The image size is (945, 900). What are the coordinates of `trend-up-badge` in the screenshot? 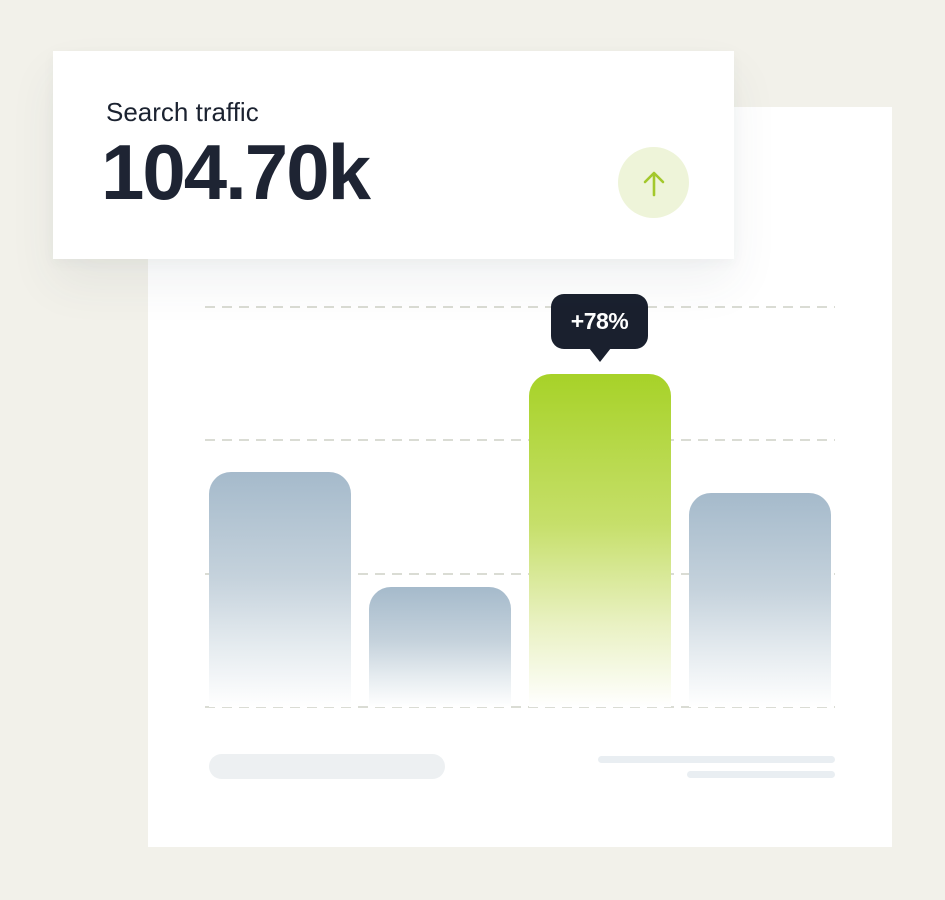 It's located at (653, 182).